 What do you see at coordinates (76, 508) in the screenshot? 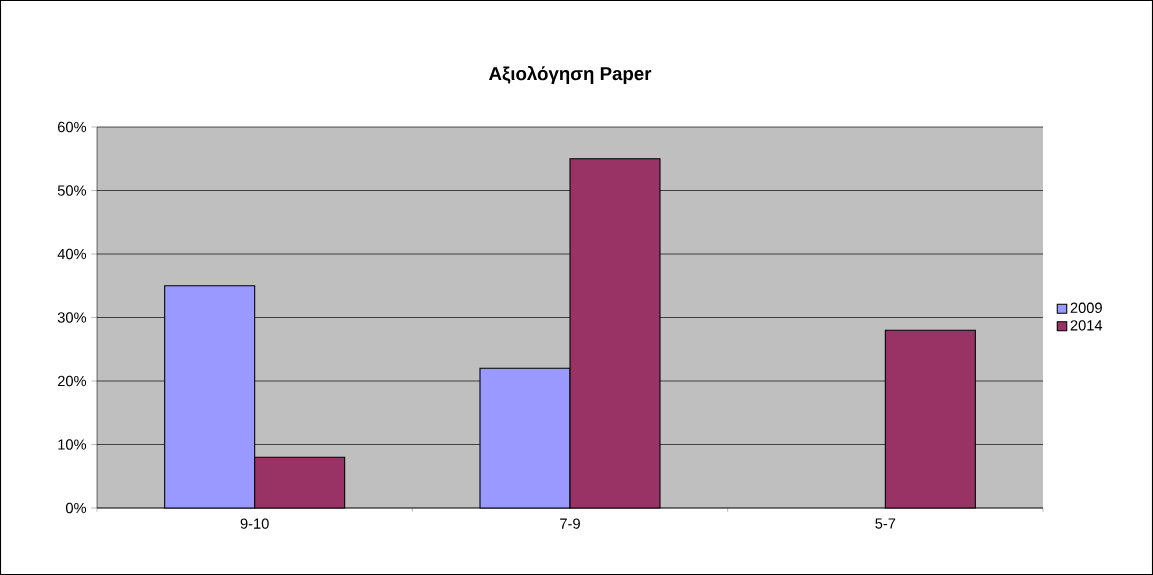
I see `y-tick-label: 0%` at bounding box center [76, 508].